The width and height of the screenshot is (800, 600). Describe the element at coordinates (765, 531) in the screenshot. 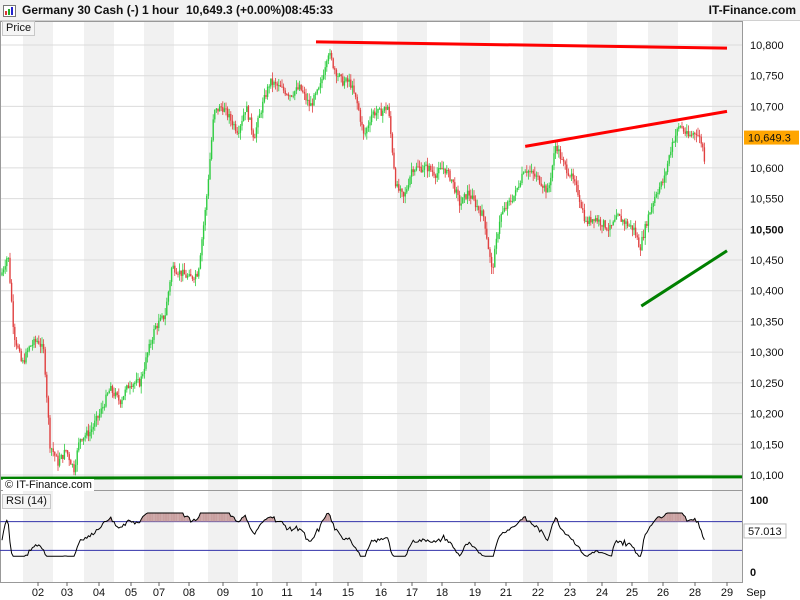

I see `rsi-last-value-box` at that location.